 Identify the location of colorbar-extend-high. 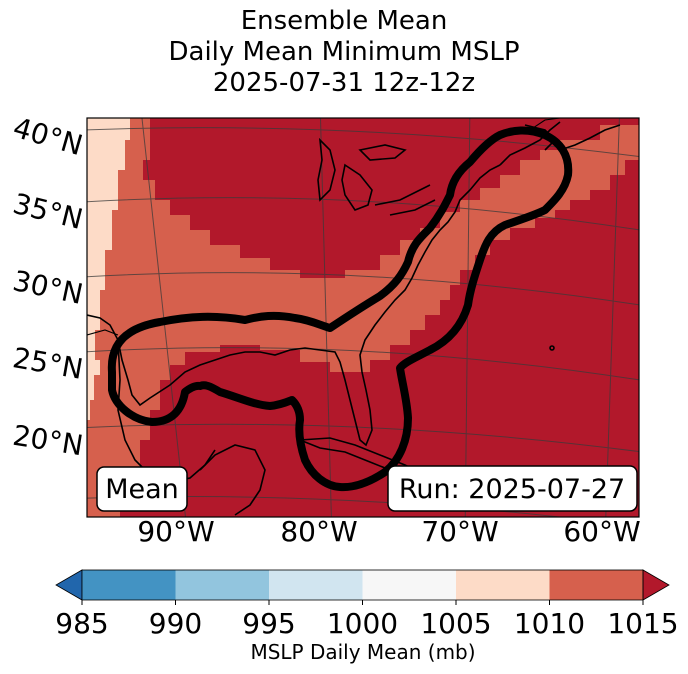
(656, 585).